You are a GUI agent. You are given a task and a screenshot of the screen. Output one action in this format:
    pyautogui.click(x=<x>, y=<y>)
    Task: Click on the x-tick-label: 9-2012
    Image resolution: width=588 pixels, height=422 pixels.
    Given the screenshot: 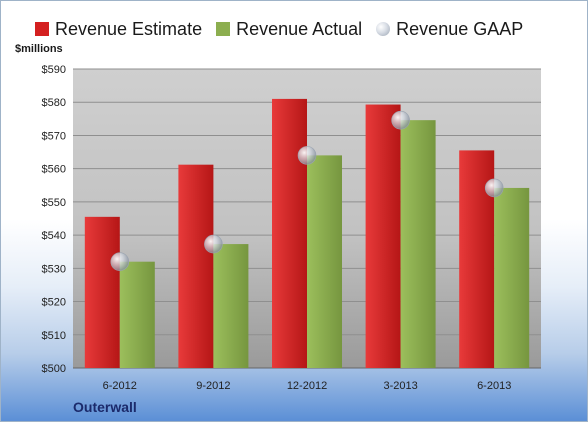 What is the action you would take?
    pyautogui.click(x=213, y=386)
    